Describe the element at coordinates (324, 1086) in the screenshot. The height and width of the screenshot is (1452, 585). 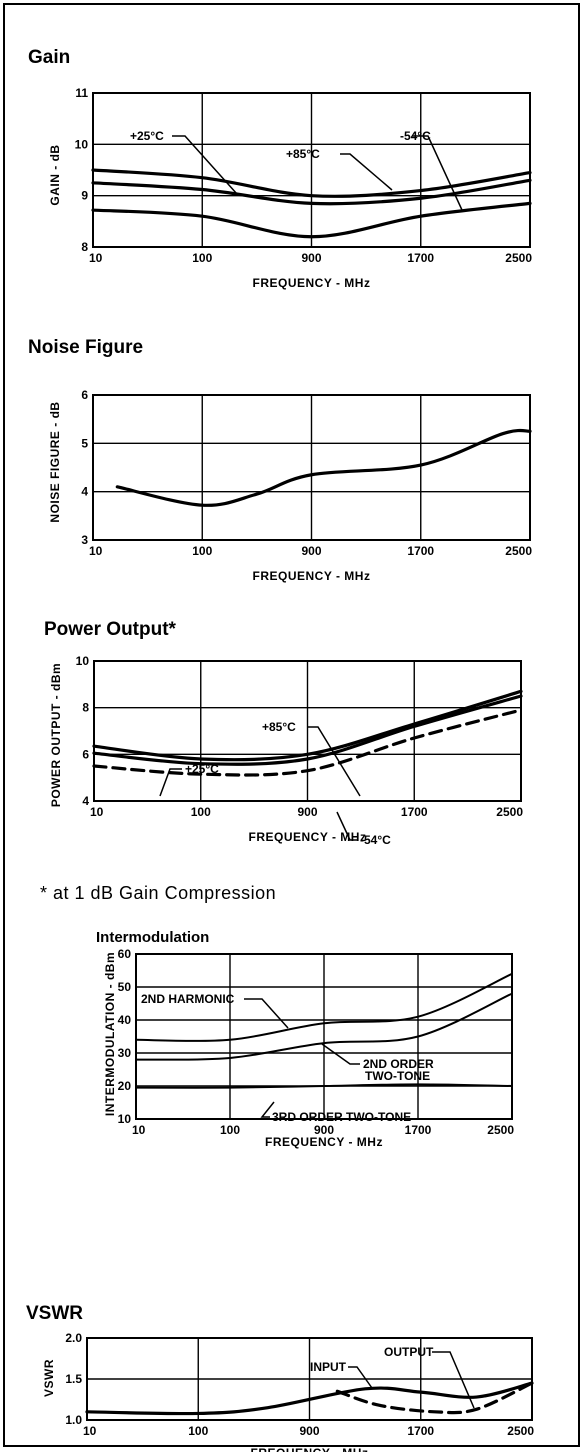
I see `imod-series-3rd-order-two-tone` at that location.